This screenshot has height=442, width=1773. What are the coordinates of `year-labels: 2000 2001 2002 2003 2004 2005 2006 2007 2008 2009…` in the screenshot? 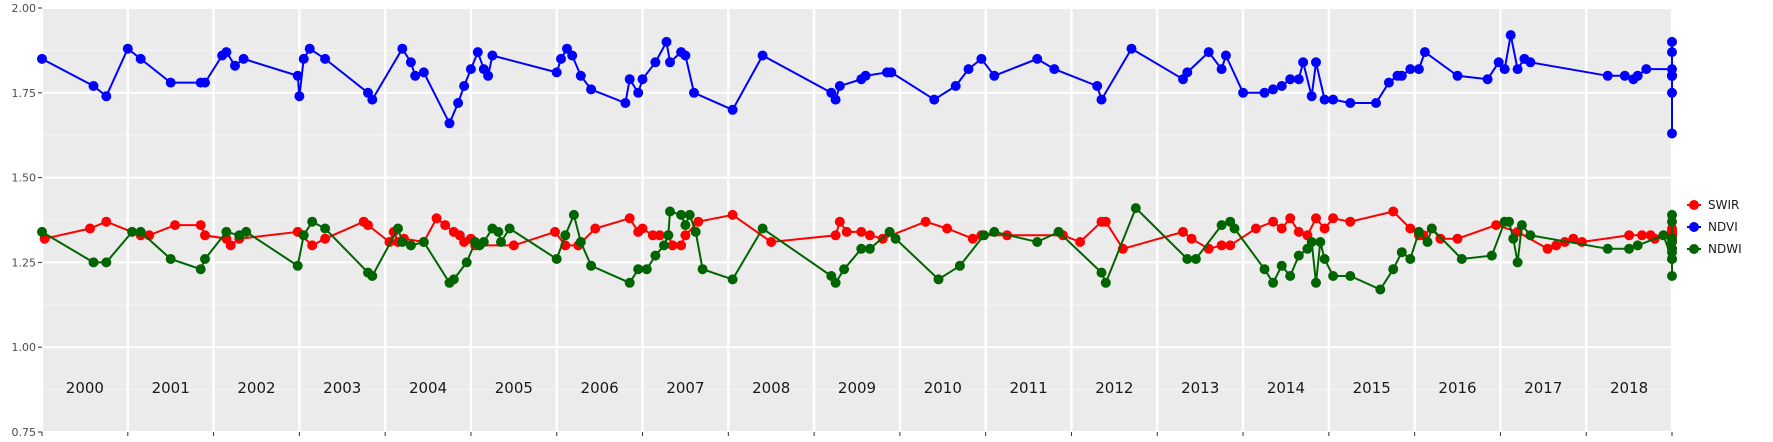 It's located at (857, 388).